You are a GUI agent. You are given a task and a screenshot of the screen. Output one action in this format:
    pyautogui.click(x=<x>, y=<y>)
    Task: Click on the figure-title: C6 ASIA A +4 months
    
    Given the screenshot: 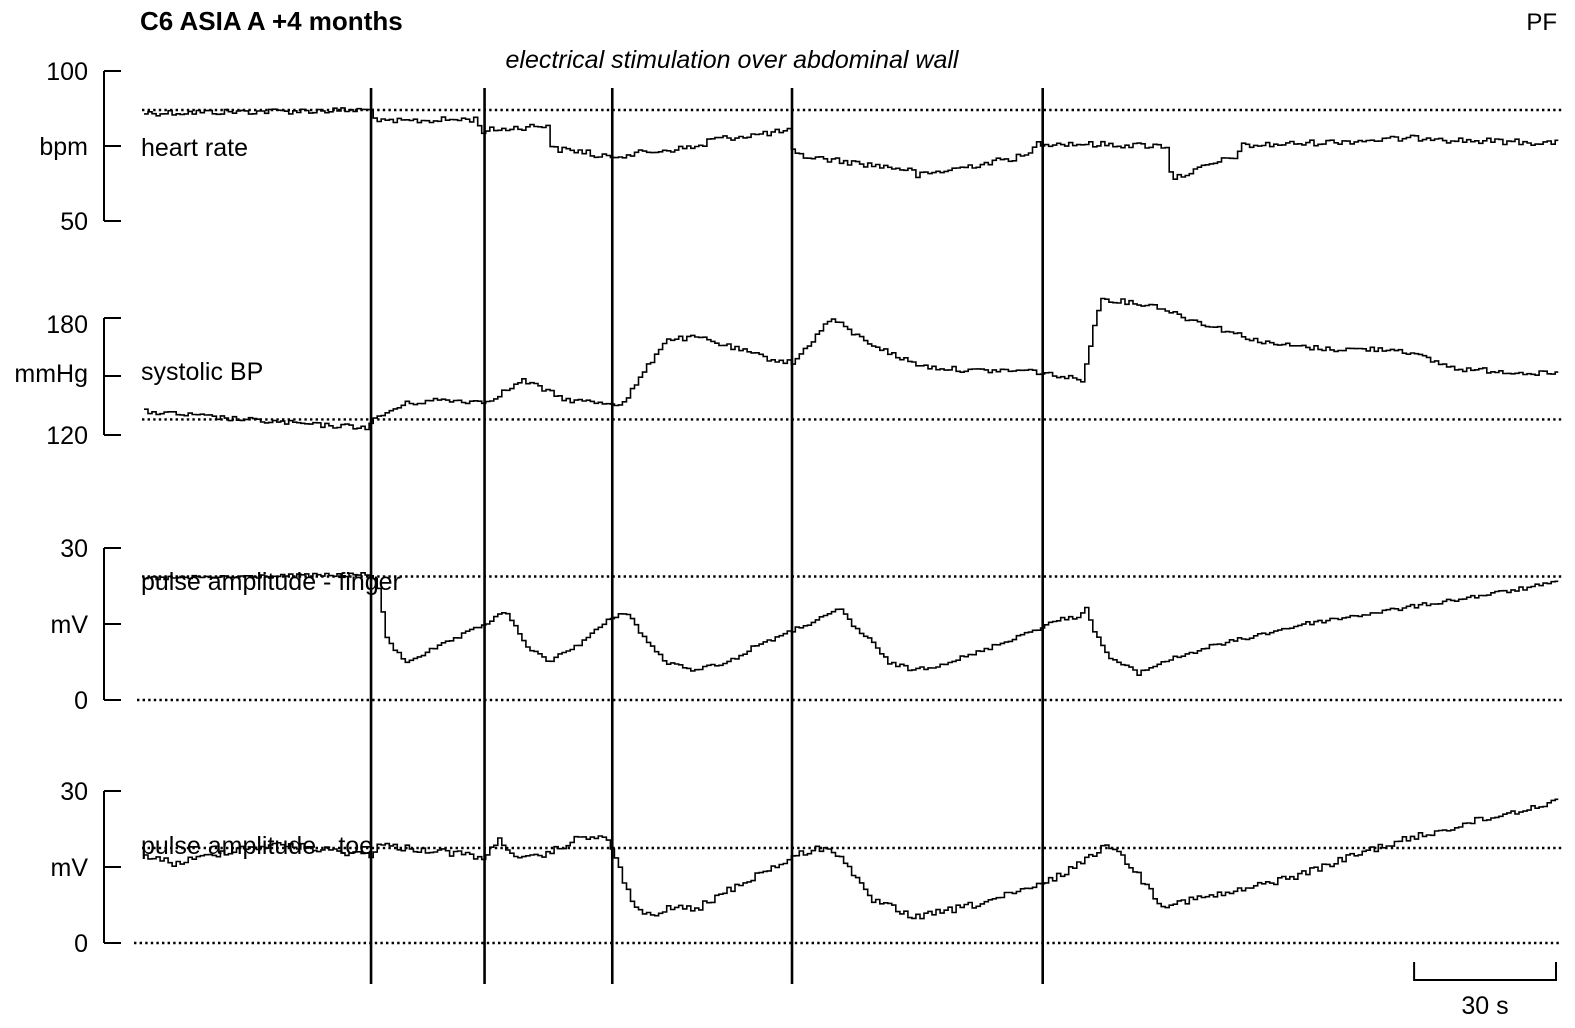 What is the action you would take?
    pyautogui.click(x=271, y=21)
    